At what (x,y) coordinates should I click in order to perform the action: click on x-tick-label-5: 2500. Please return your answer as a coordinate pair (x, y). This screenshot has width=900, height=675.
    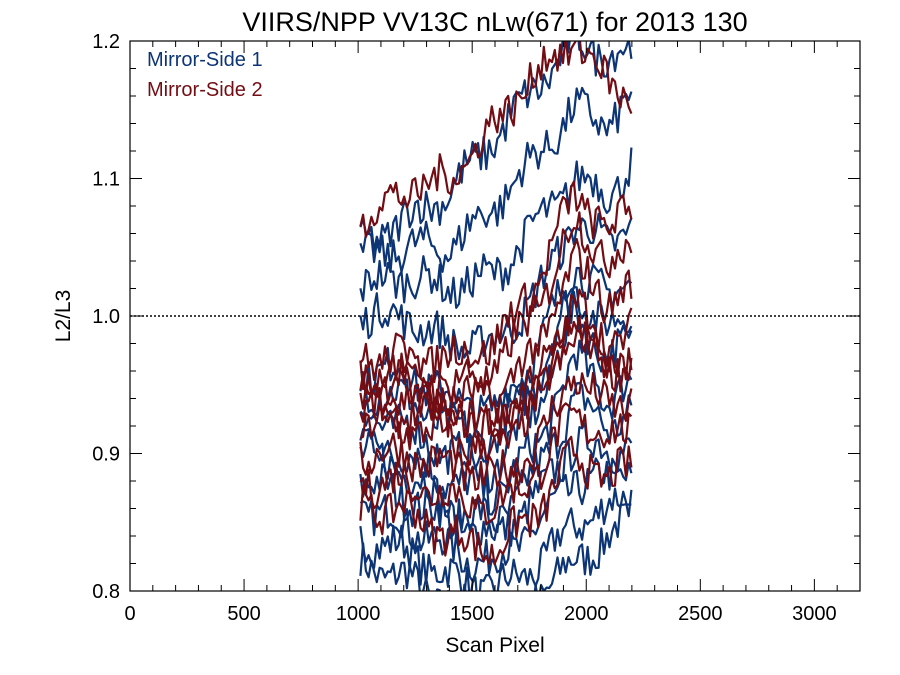
    Looking at the image, I should click on (700, 614).